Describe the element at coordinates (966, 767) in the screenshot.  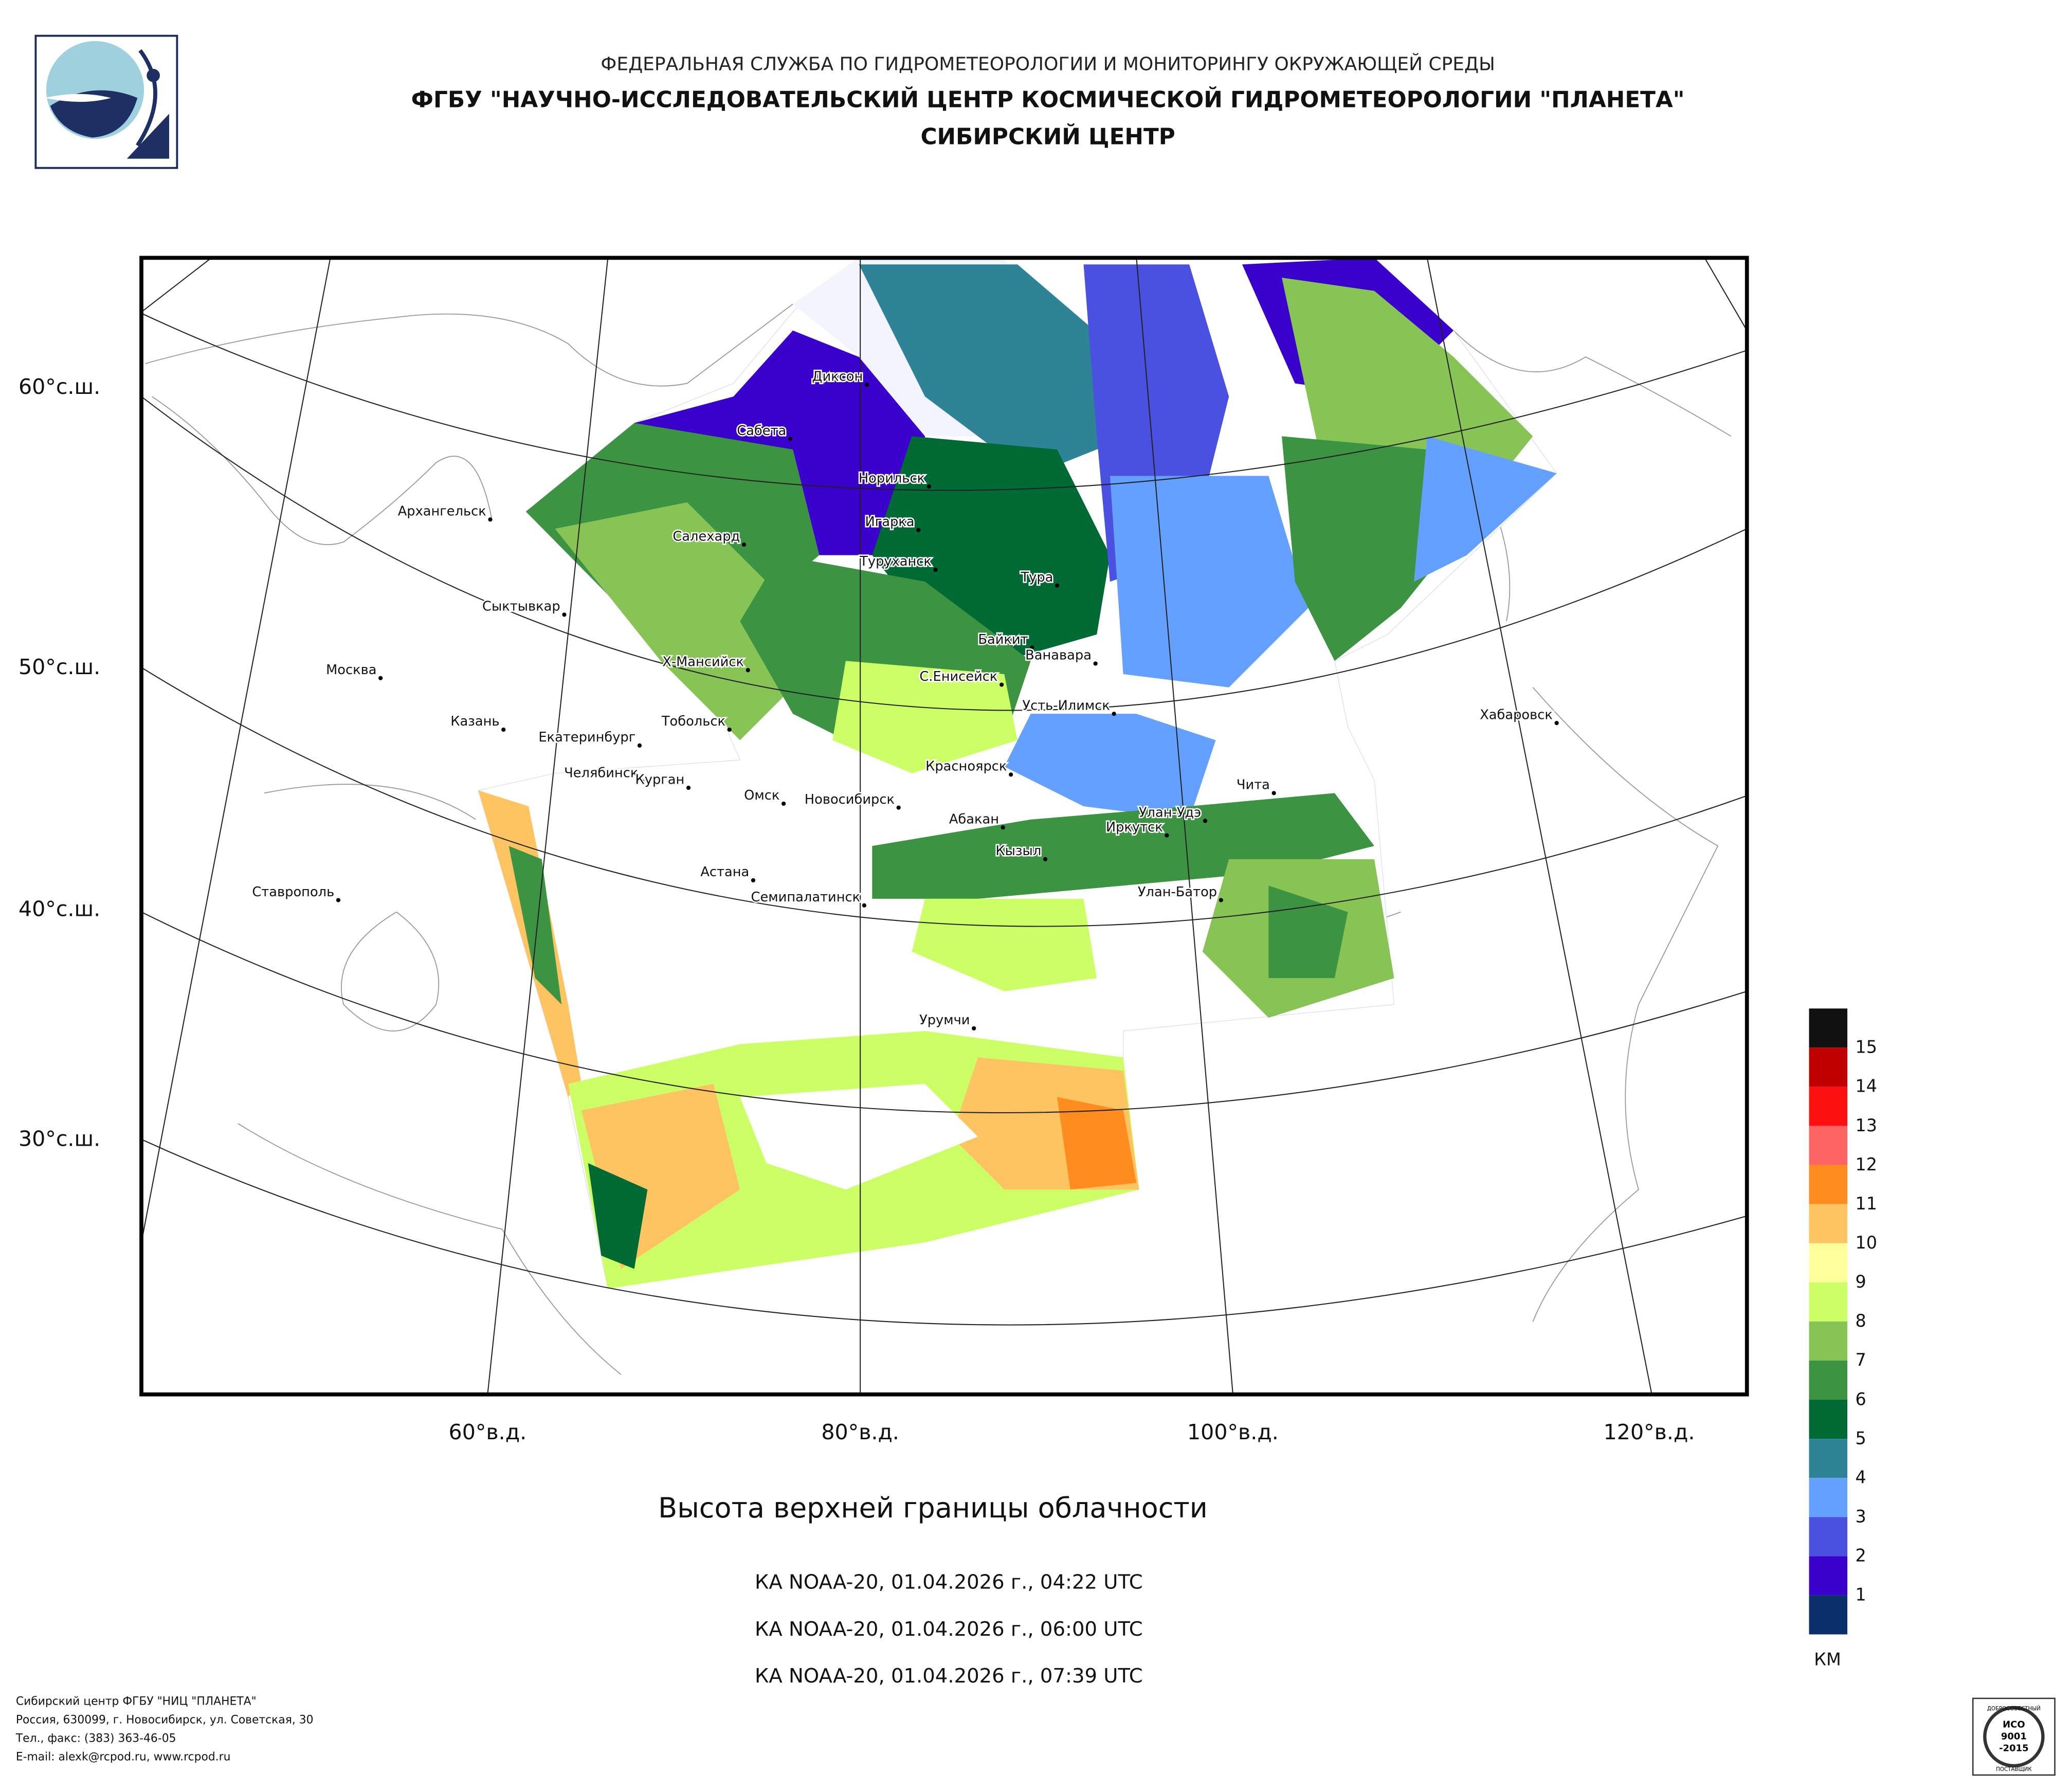
I see `city-label: Красноярск` at that location.